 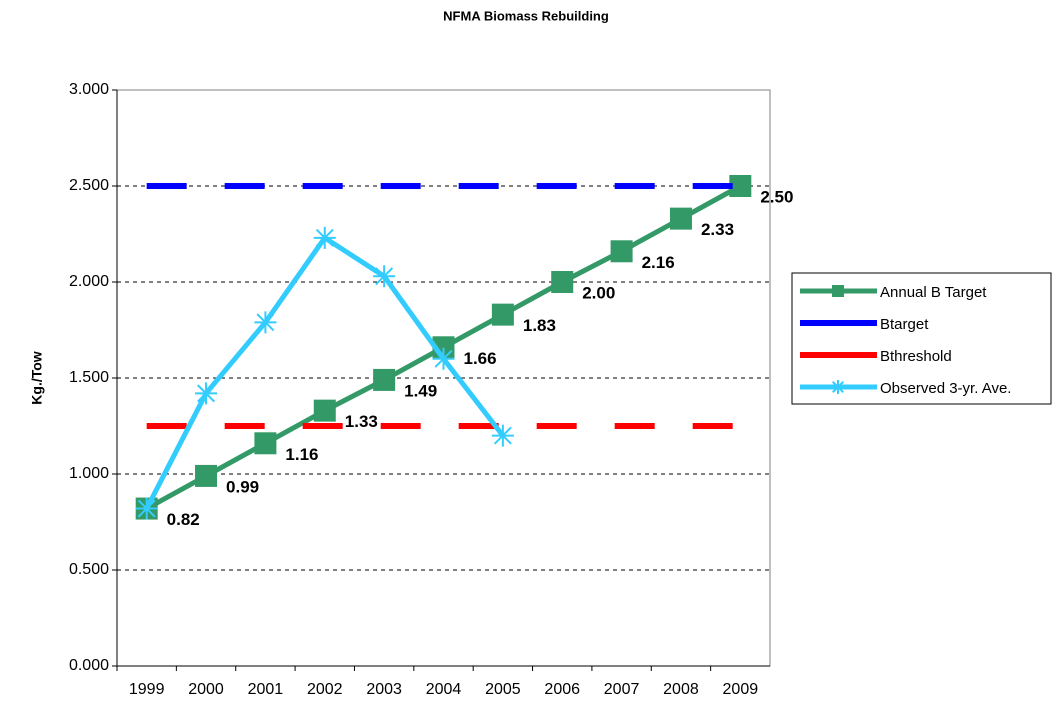 I want to click on legend-label: Btarget, so click(x=904, y=324).